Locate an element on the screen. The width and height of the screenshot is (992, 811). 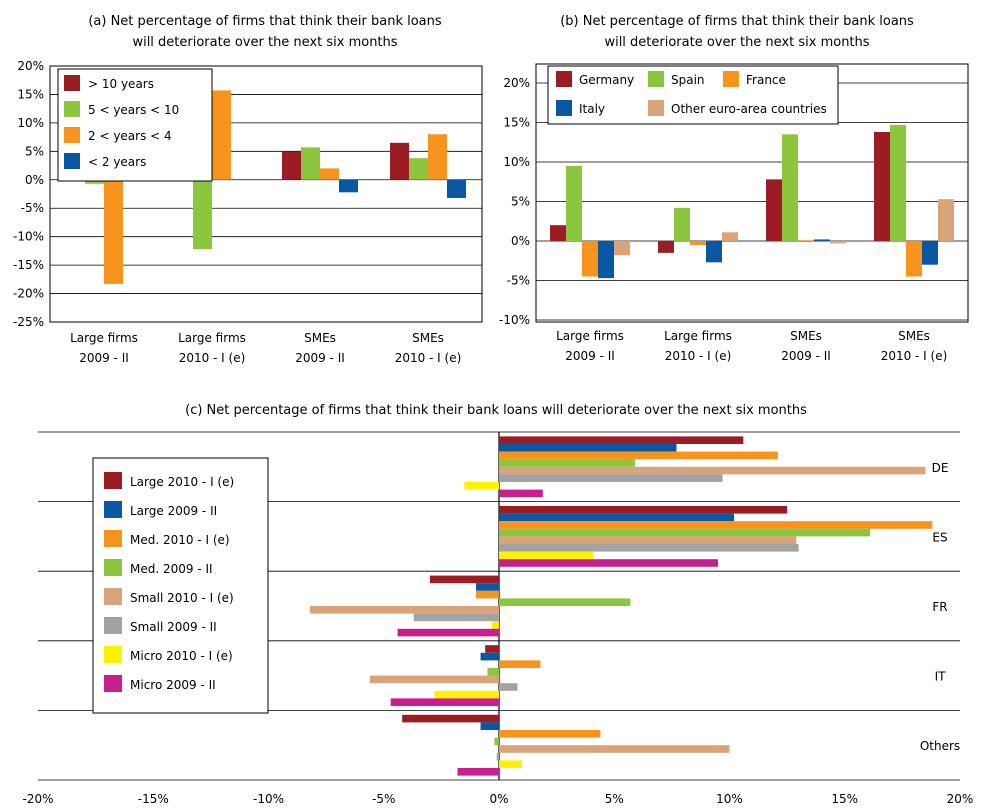
chart-c-legend-label: Micro 2009 - II is located at coordinates (173, 685).